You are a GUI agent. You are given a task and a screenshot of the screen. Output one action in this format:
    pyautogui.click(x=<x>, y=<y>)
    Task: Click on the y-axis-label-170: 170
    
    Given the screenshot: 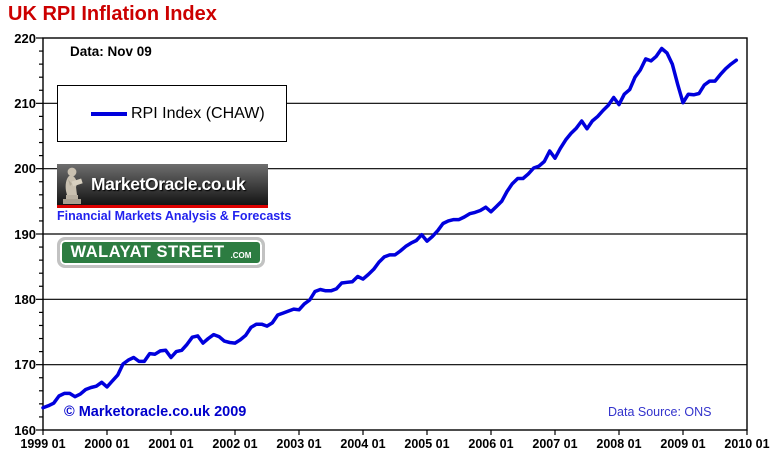 What is the action you would take?
    pyautogui.click(x=25, y=365)
    